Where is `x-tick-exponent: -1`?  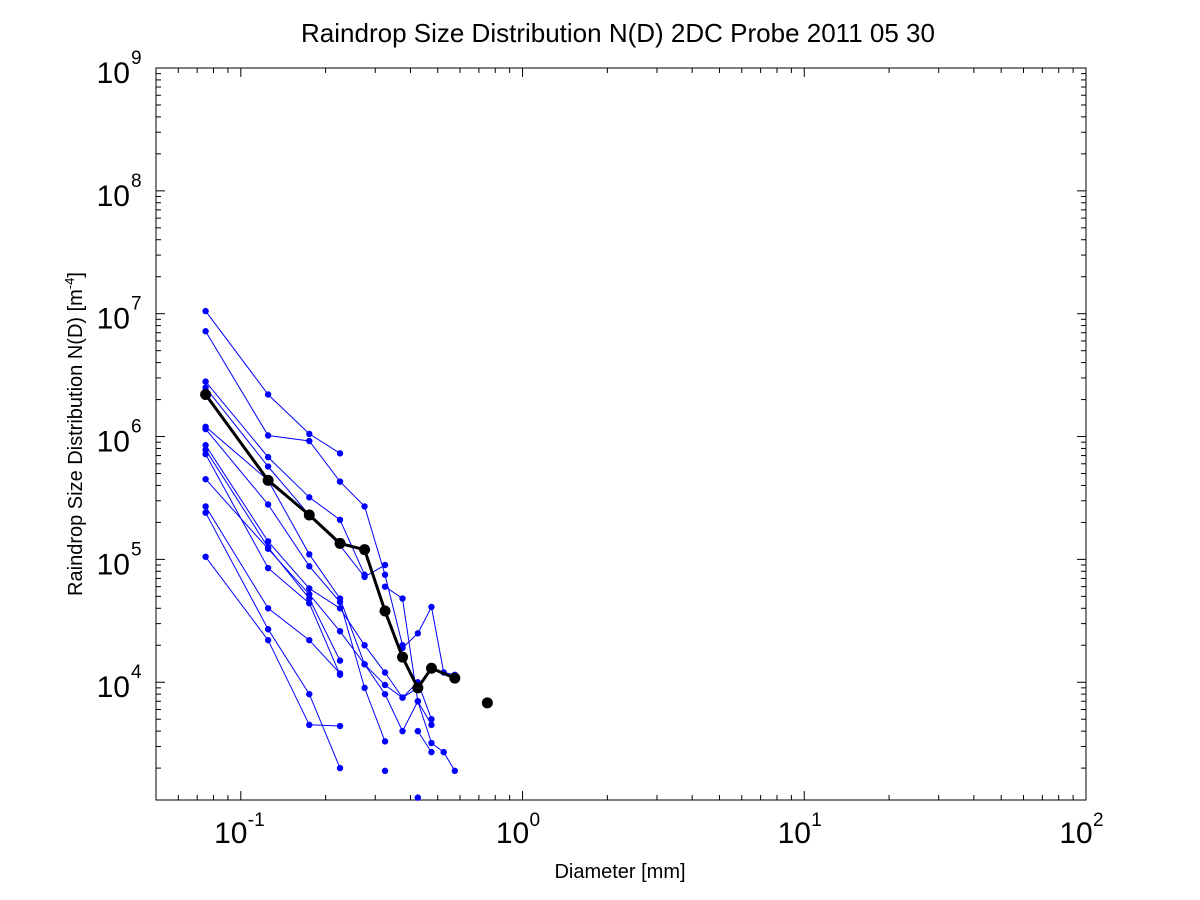
x-tick-exponent: -1 is located at coordinates (256, 820).